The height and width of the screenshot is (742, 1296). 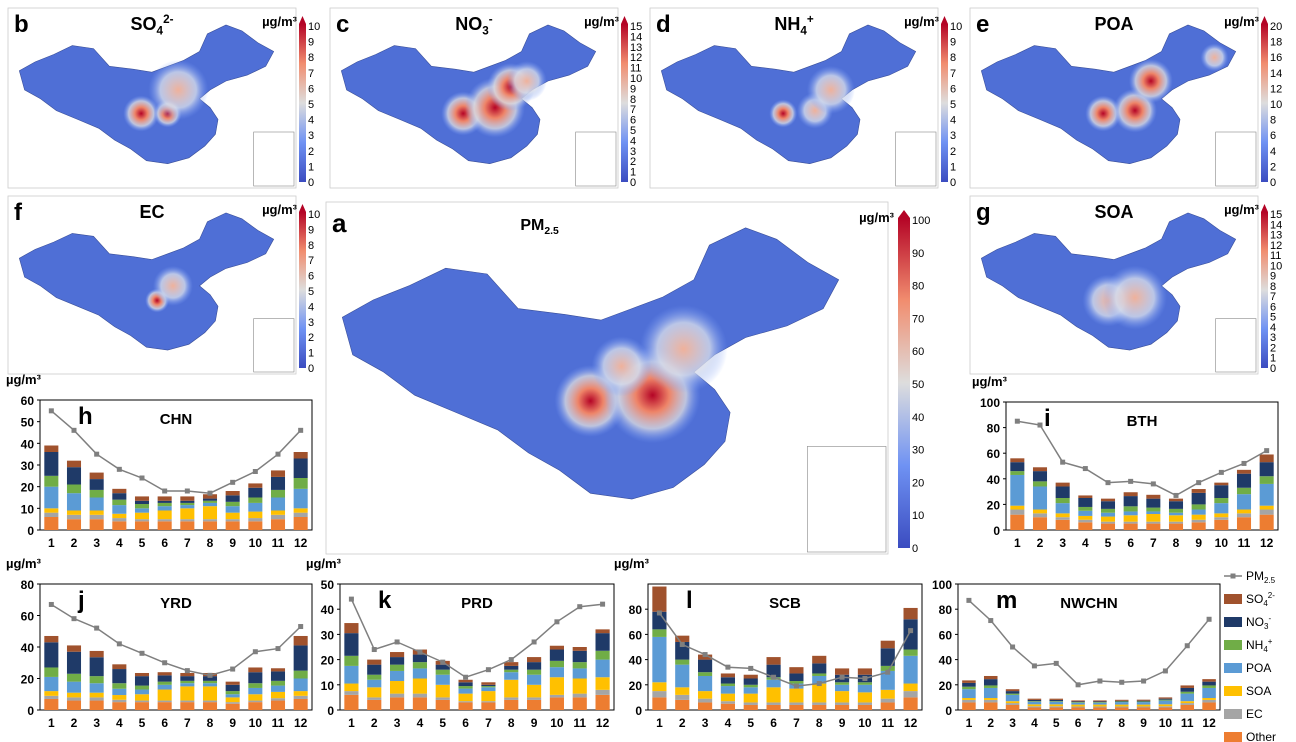 I want to click on x-tick-label: 4, so click(x=1034, y=723).